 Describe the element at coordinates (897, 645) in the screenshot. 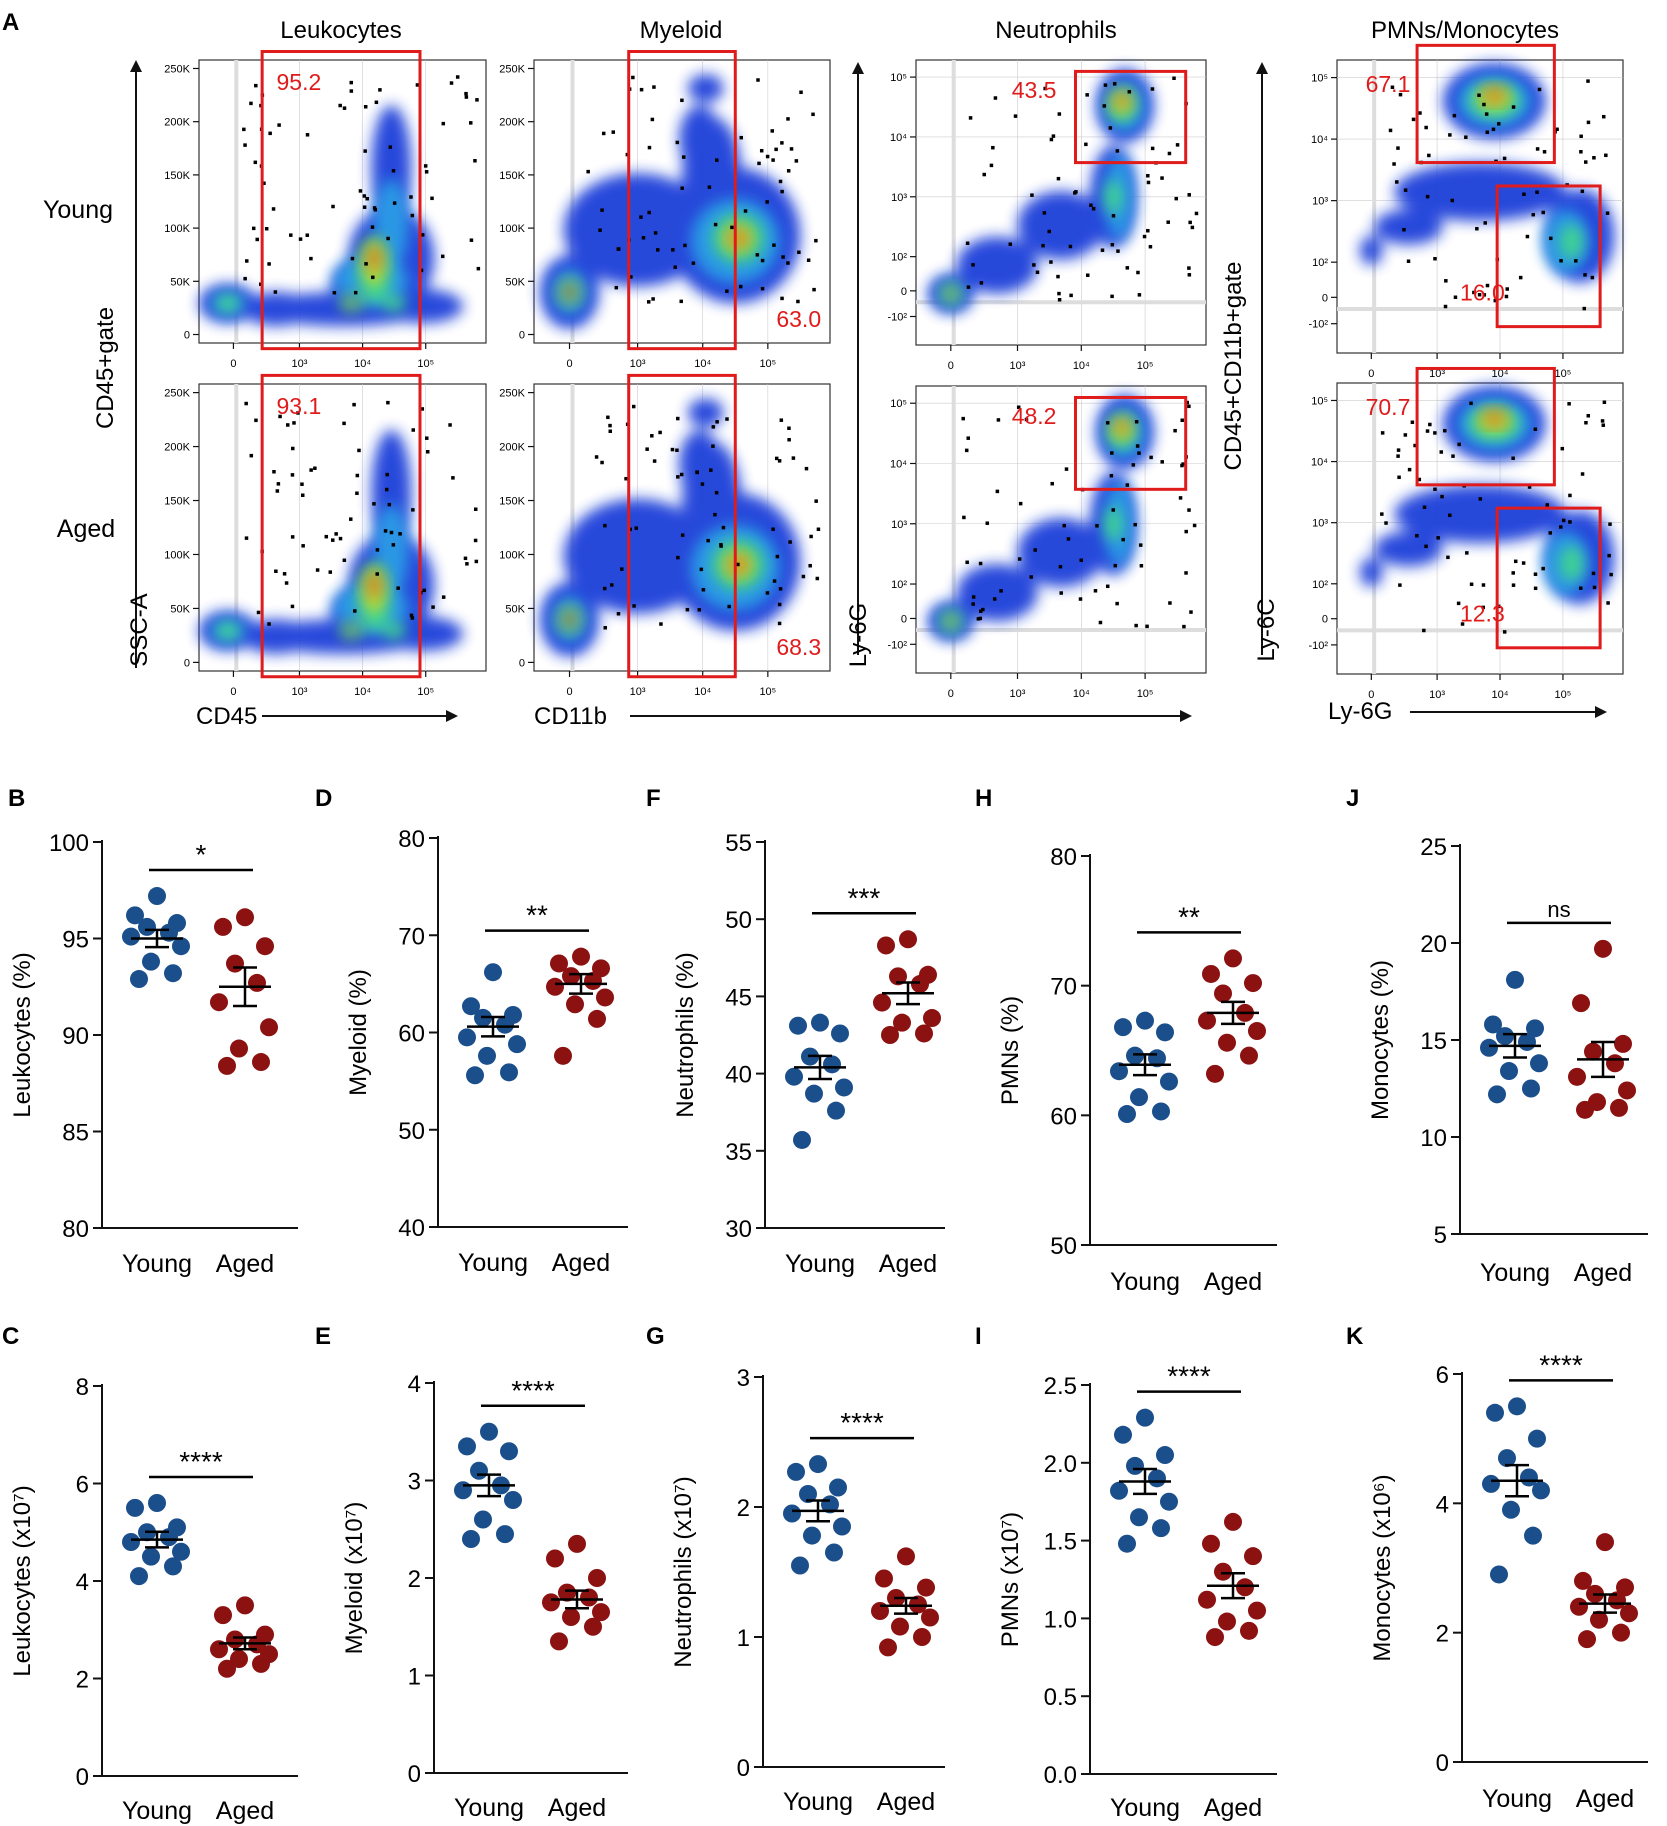

I see `y-tick-label: -10²` at that location.